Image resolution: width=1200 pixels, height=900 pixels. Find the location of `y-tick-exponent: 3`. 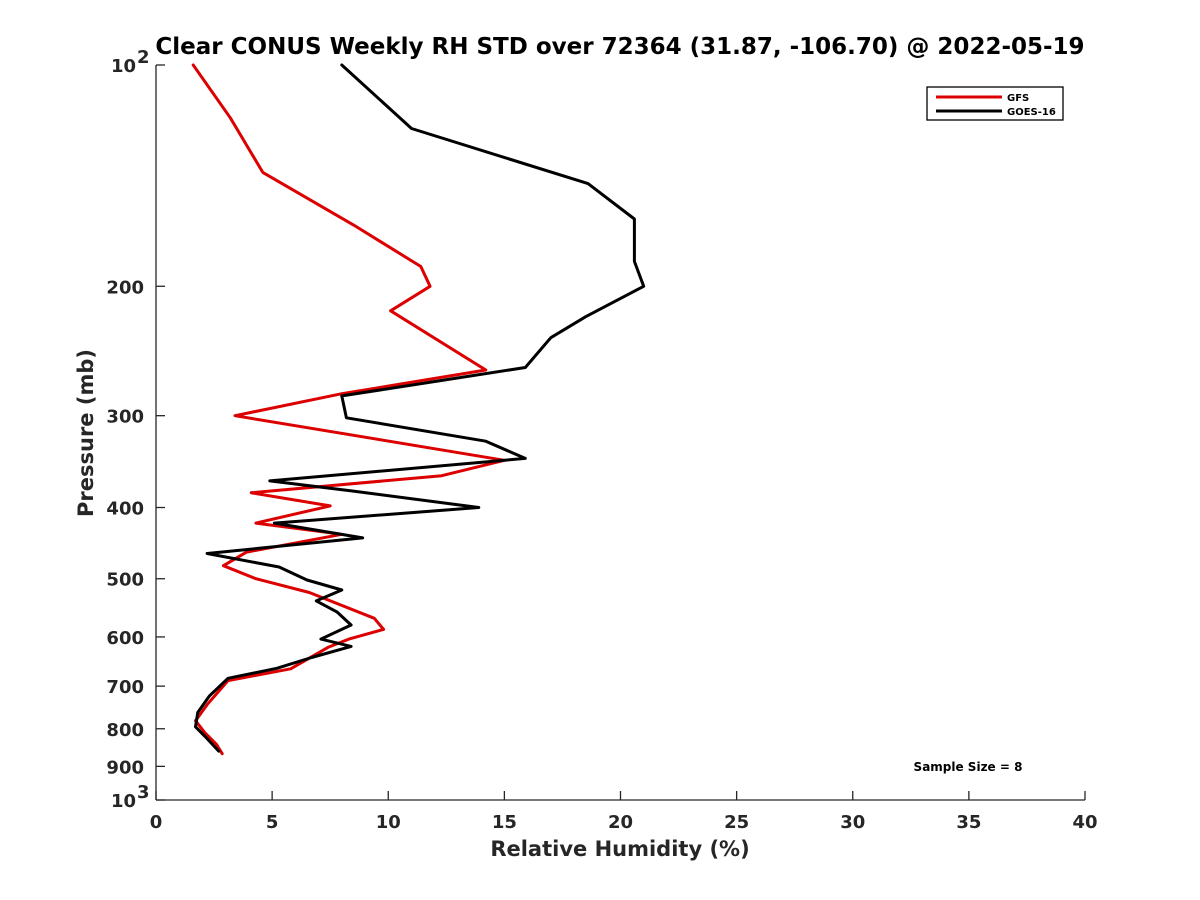

y-tick-exponent: 3 is located at coordinates (143, 792).